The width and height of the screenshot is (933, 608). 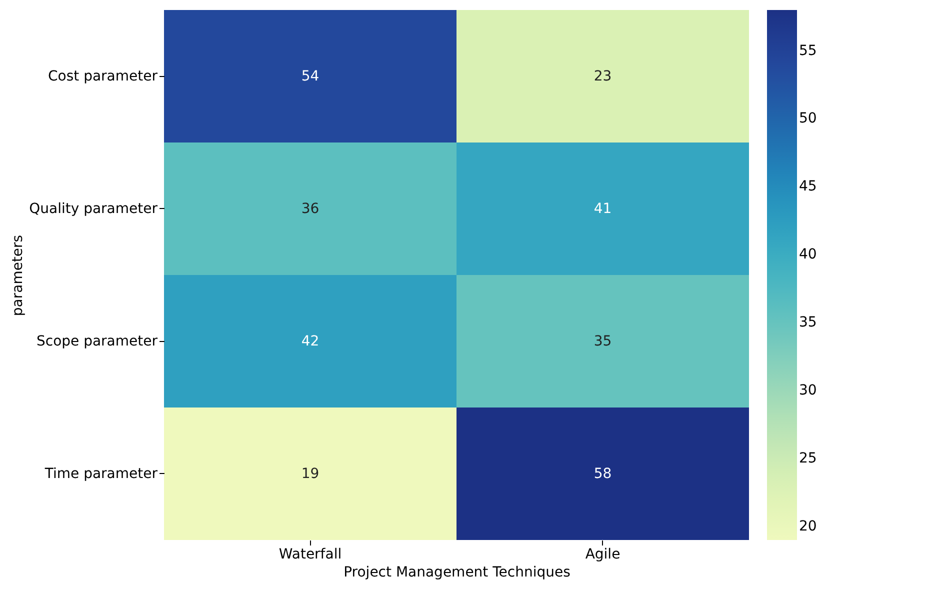 I want to click on y-tick-label: Cost parameter, so click(x=103, y=76).